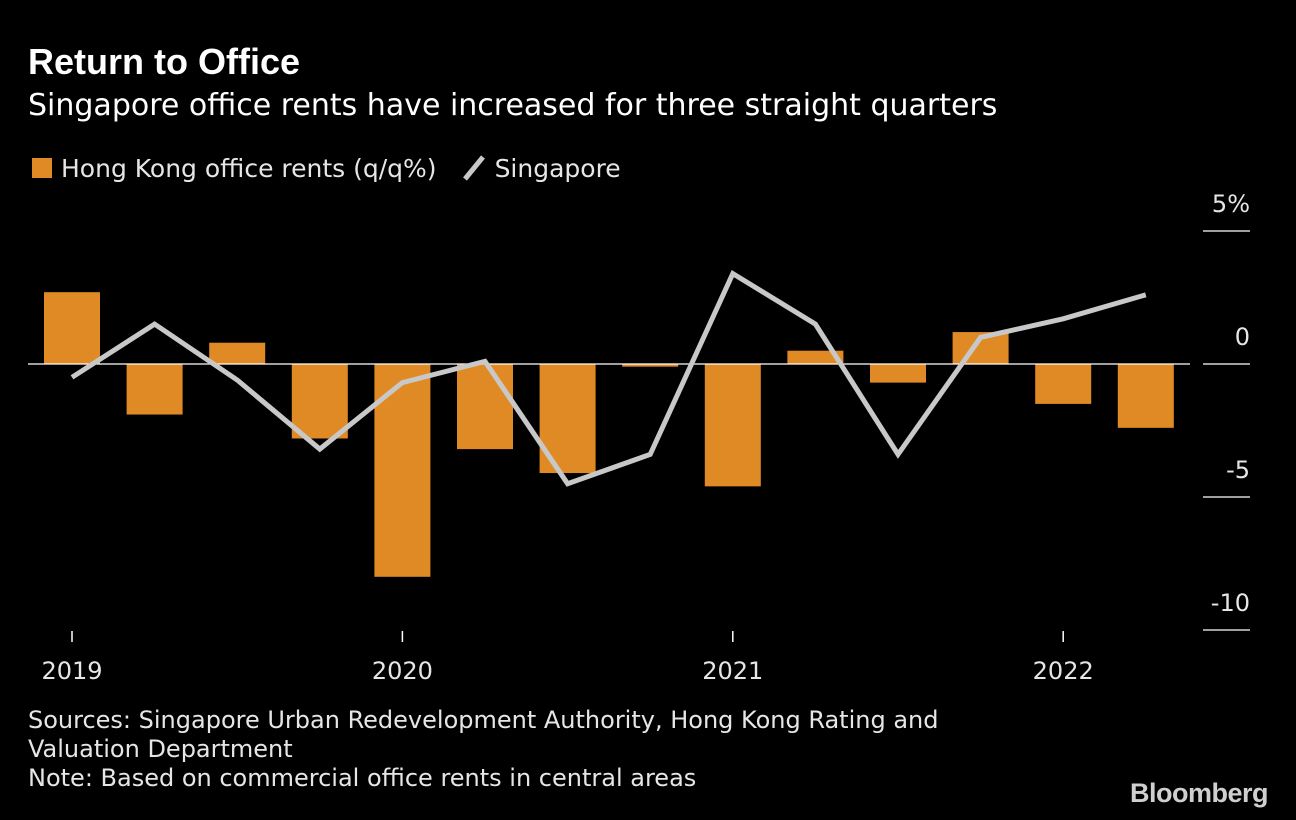 The height and width of the screenshot is (820, 1296). What do you see at coordinates (249, 168) in the screenshot?
I see `legend-label-hong-kong: Hong Kong office rents (q/q%)` at bounding box center [249, 168].